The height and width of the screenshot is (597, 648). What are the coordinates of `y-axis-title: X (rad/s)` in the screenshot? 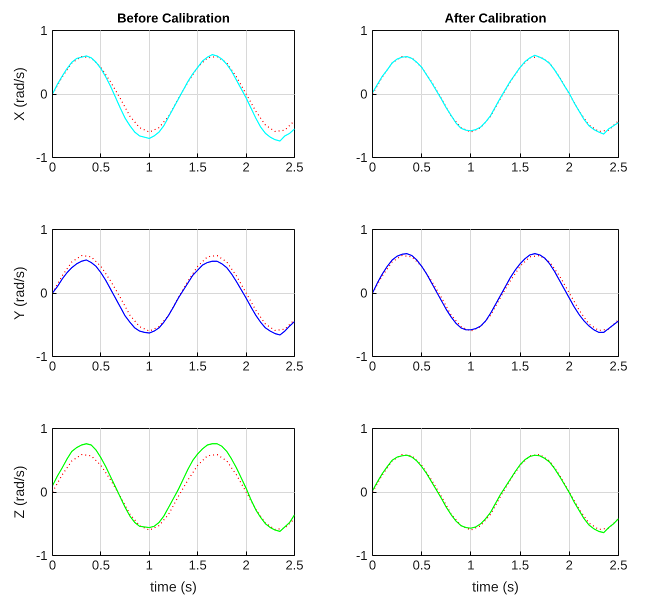 It's located at (18, 94).